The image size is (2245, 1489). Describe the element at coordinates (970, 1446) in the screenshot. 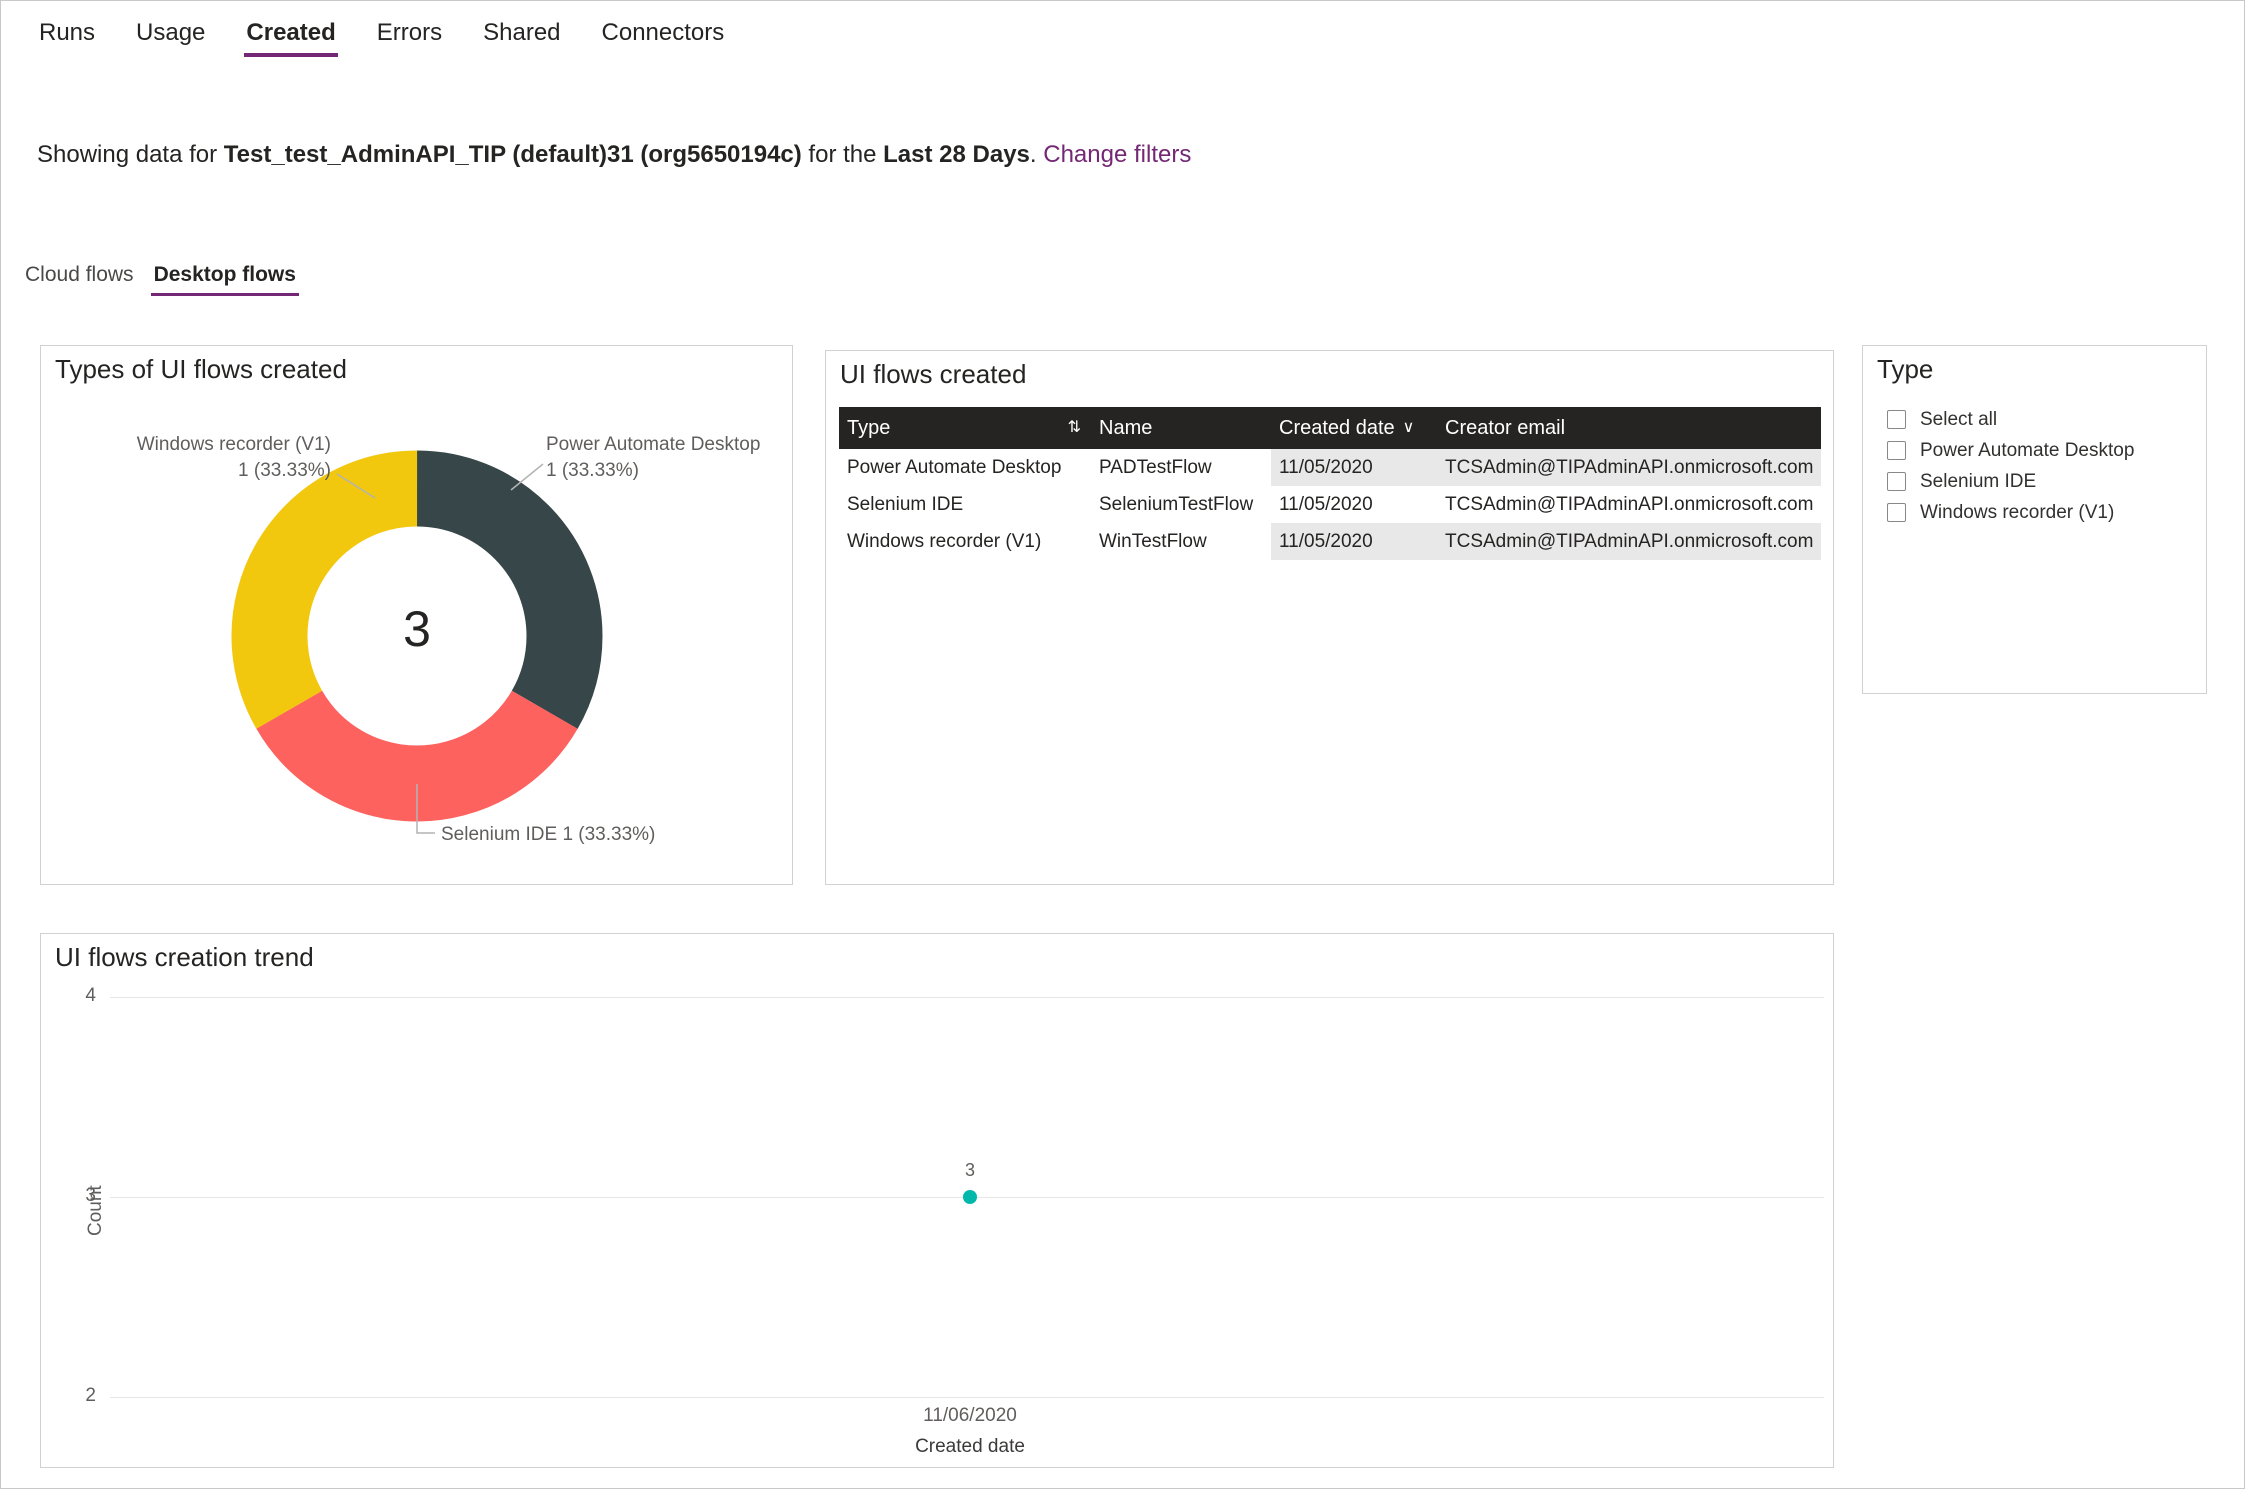

I see `x-axis-label: Created date` at that location.